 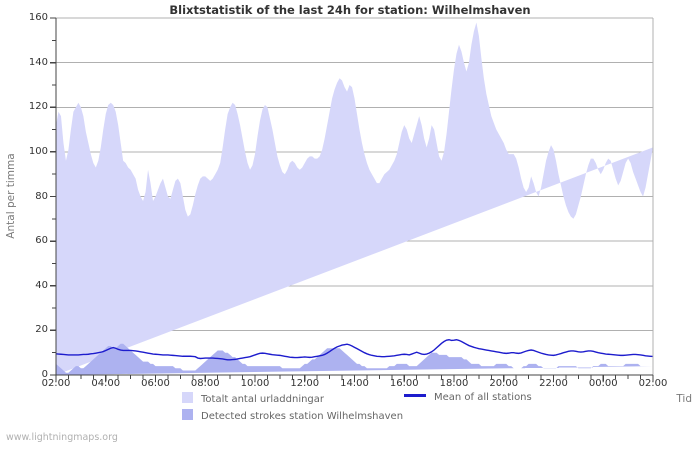 What do you see at coordinates (62, 437) in the screenshot?
I see `watermark-text: www.lightningmaps.org` at bounding box center [62, 437].